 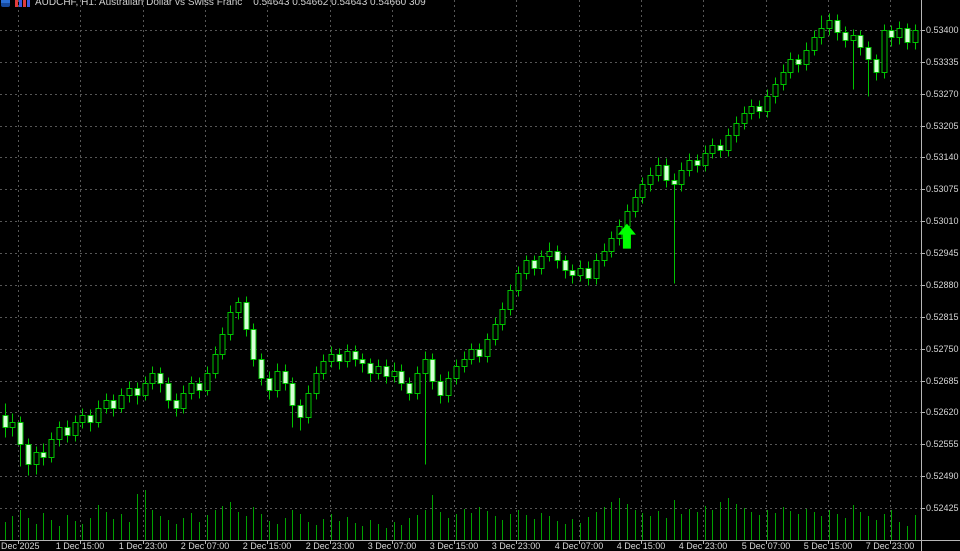 I want to click on time-label: 2 Dec 23:00, so click(x=330, y=546).